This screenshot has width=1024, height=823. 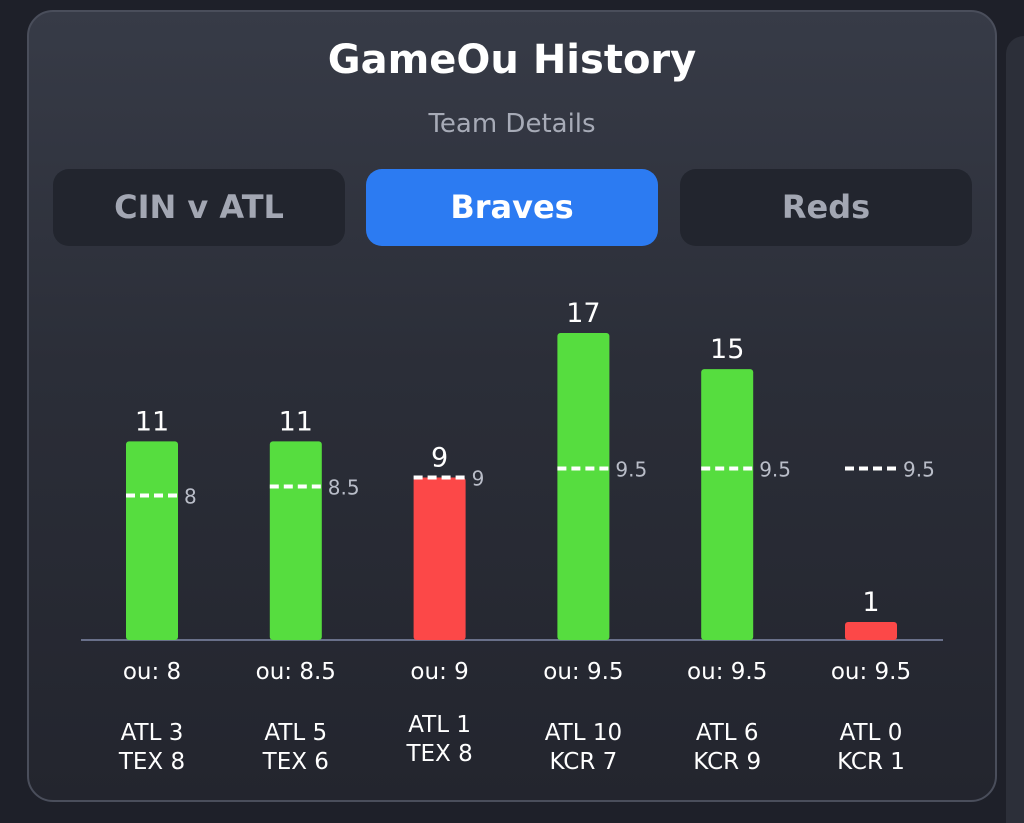 What do you see at coordinates (295, 762) in the screenshot?
I see `score-opponent-2: TEX 6` at bounding box center [295, 762].